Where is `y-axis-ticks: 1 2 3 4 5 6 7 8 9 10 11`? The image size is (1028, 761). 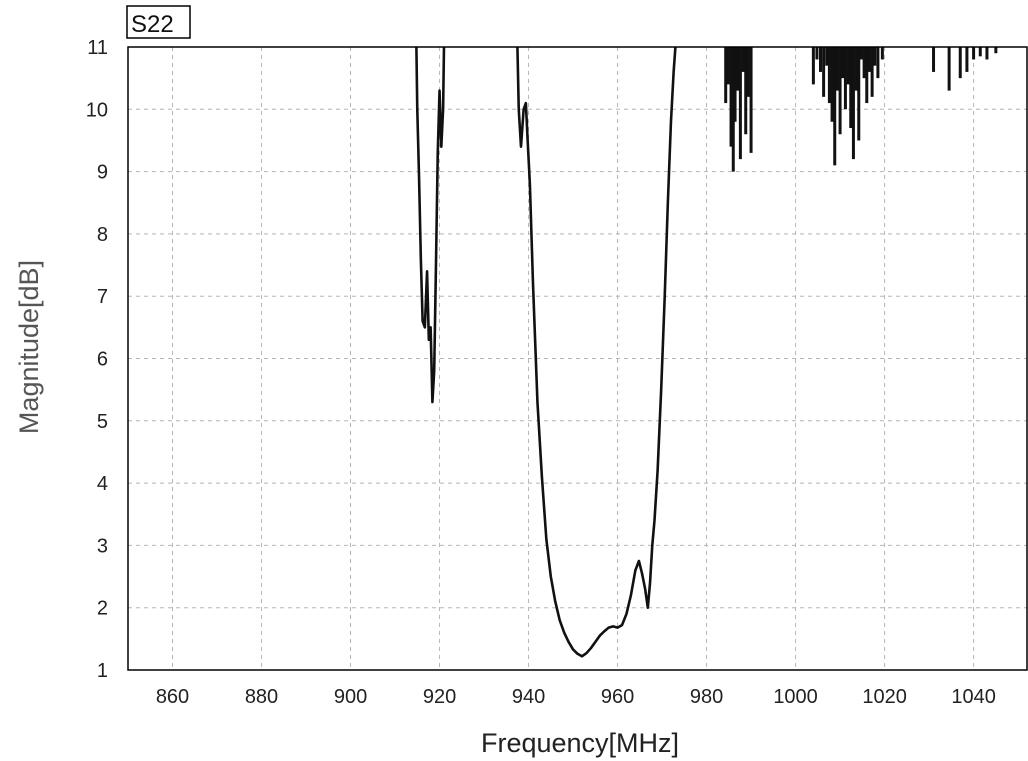 y-axis-ticks: 1 2 3 4 5 6 7 8 9 10 11 is located at coordinates (97, 359).